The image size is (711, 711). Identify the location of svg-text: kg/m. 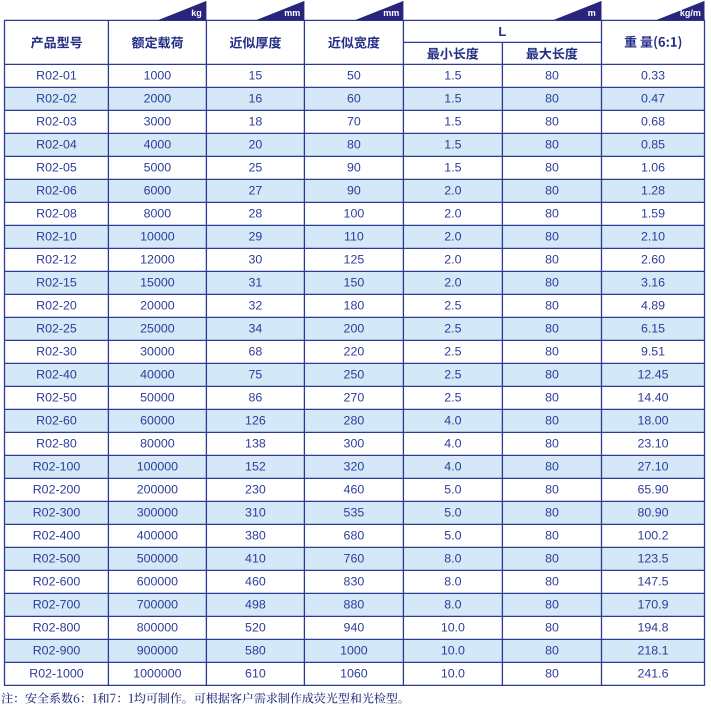
(690, 13).